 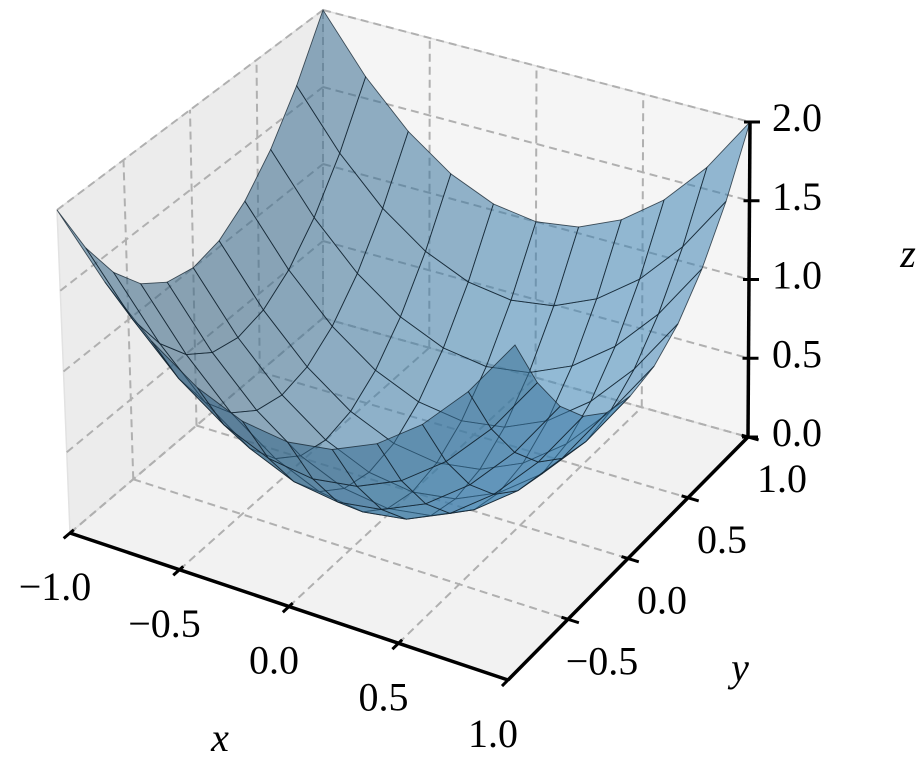 What do you see at coordinates (274, 660) in the screenshot?
I see `x-tick-label: 0.0` at bounding box center [274, 660].